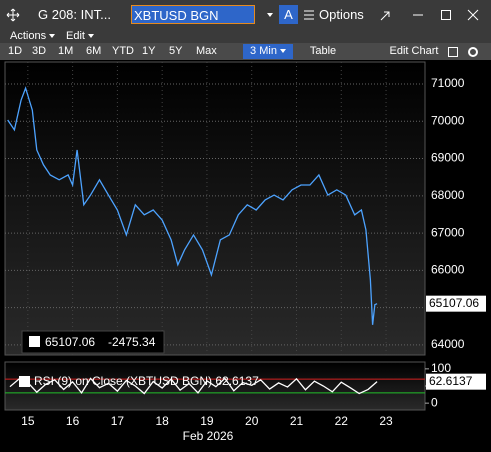 The width and height of the screenshot is (491, 452). I want to click on indicator-title: RSI (9) on Close (XBTUSD BGN) 62.6137, so click(146, 381).